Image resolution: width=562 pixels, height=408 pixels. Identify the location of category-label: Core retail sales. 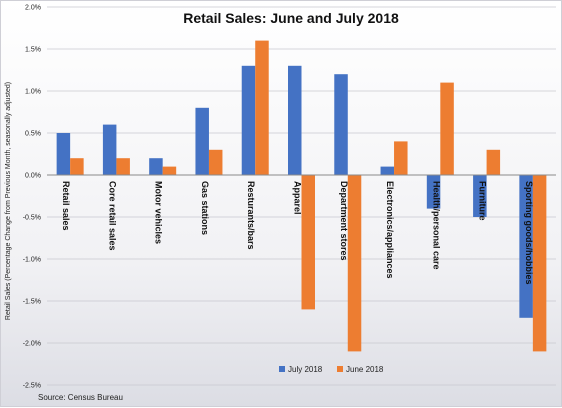
(112, 216).